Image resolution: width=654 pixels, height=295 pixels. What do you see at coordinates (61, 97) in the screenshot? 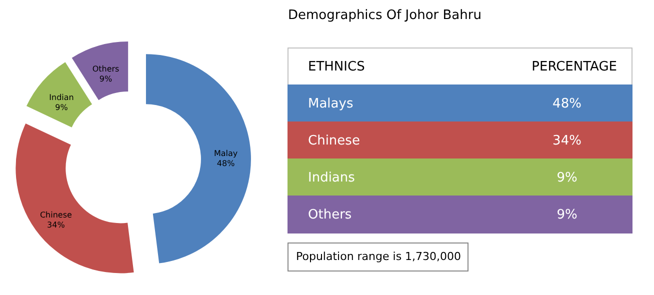
I see `slice-label: Indian` at bounding box center [61, 97].